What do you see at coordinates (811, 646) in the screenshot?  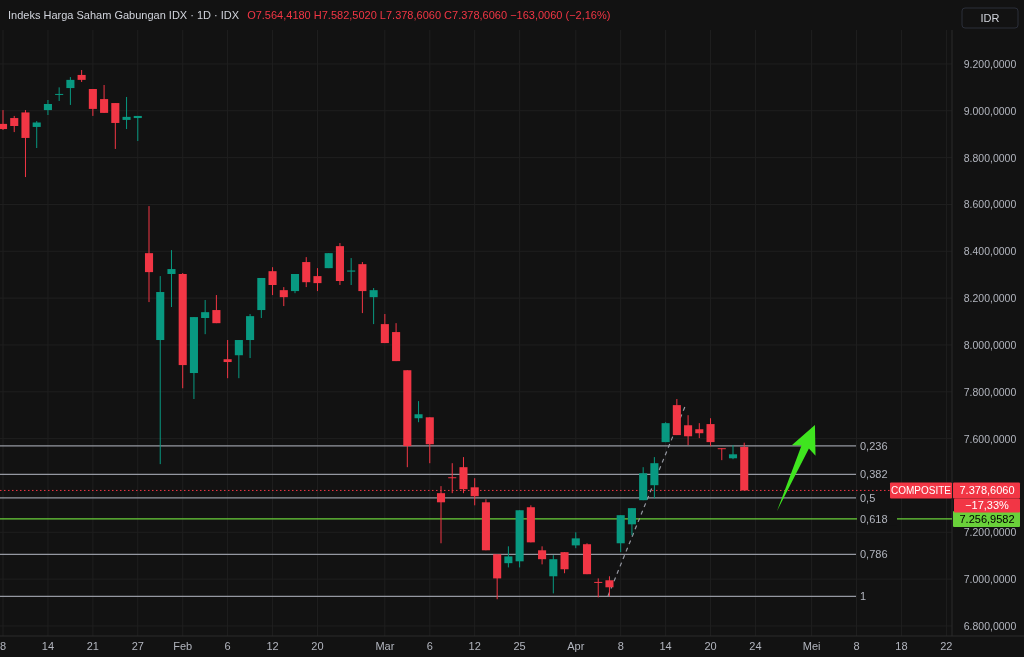 I see `x-tick-label: Mei` at bounding box center [811, 646].